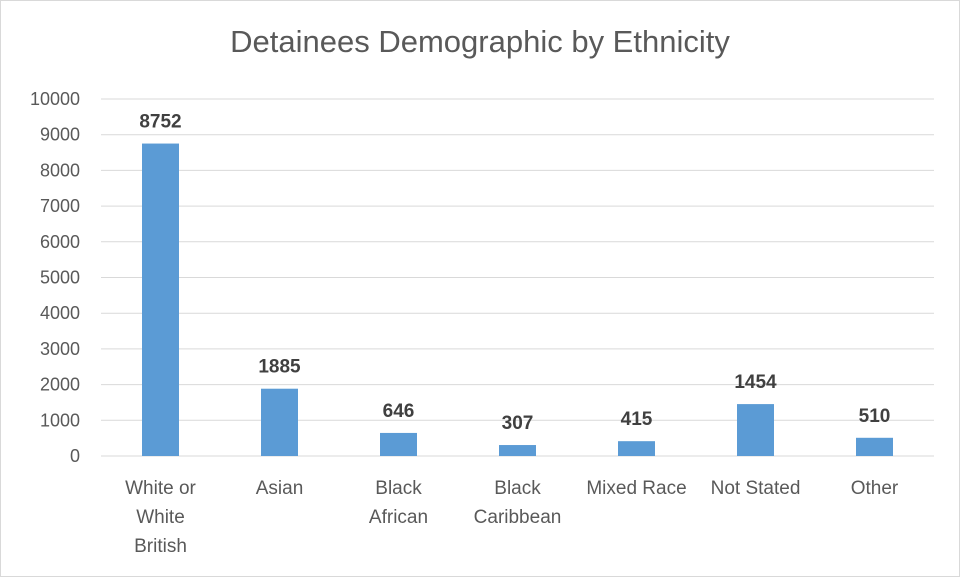  Describe the element at coordinates (875, 488) in the screenshot. I see `category-label: Other` at that location.